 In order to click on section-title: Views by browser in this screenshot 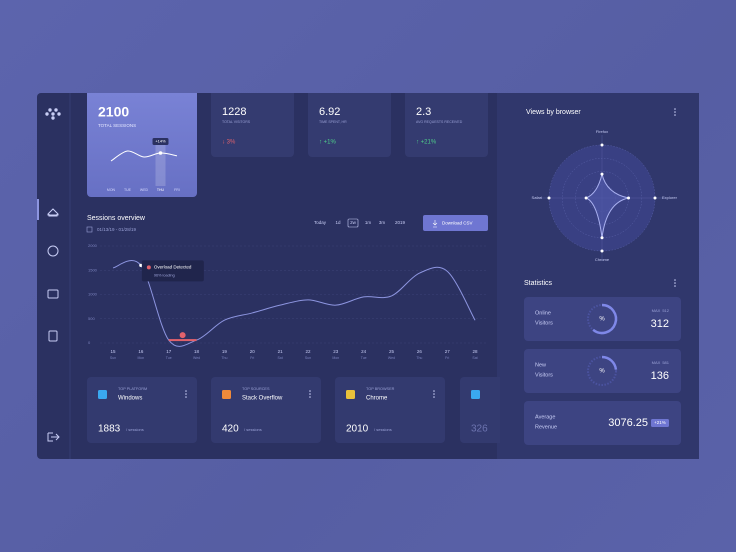, I will do `click(553, 112)`.